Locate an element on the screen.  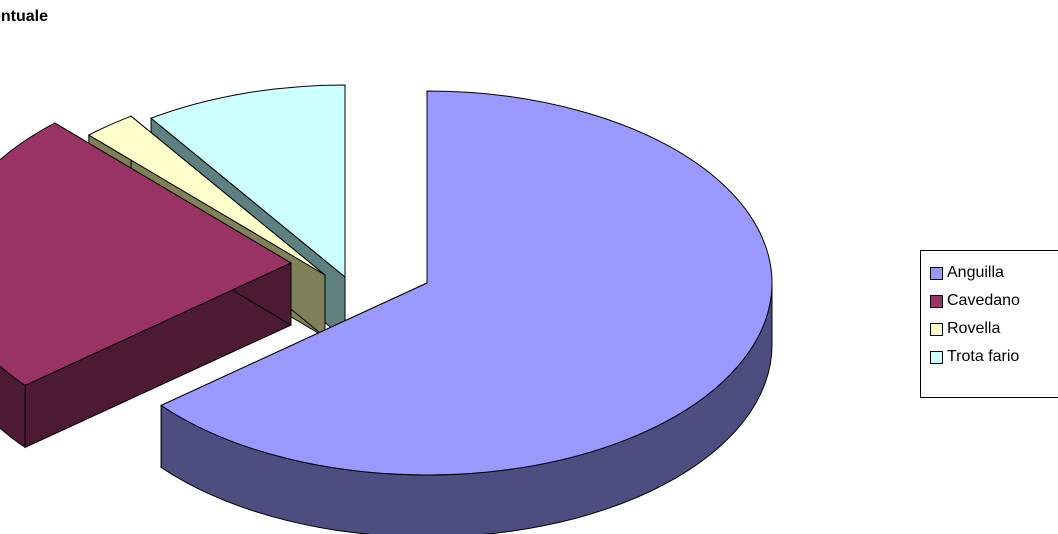
legend-item-trota-fario: Trota fario is located at coordinates (994, 357).